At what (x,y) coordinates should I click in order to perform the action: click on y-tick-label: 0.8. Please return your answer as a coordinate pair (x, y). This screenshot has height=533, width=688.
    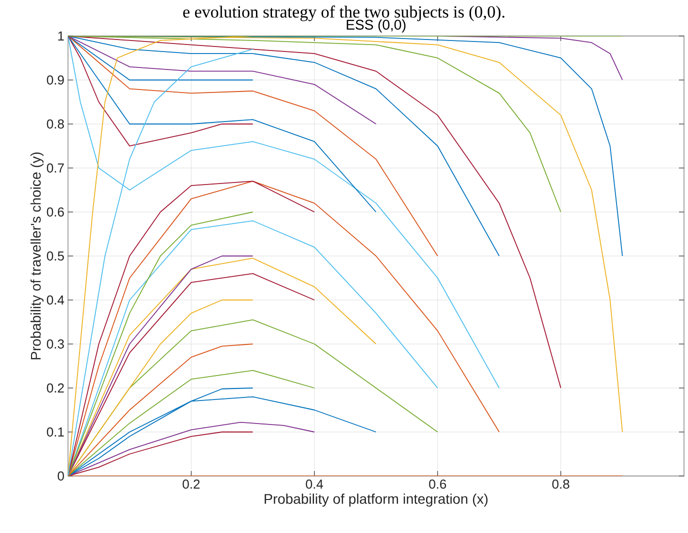
    Looking at the image, I should click on (55, 124).